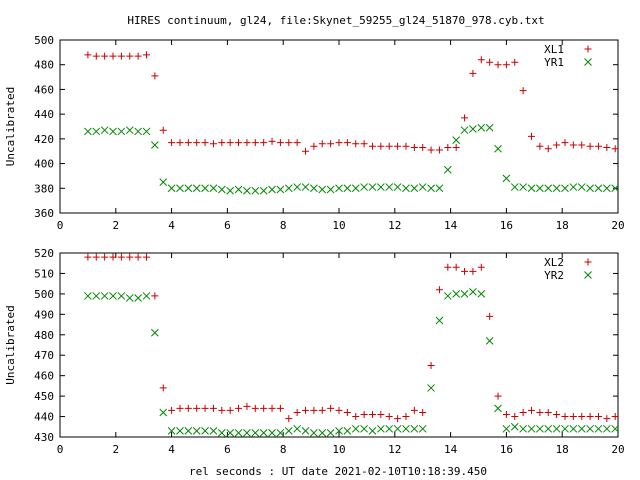 The height and width of the screenshot is (480, 640). I want to click on legend-label: XL2, so click(554, 262).